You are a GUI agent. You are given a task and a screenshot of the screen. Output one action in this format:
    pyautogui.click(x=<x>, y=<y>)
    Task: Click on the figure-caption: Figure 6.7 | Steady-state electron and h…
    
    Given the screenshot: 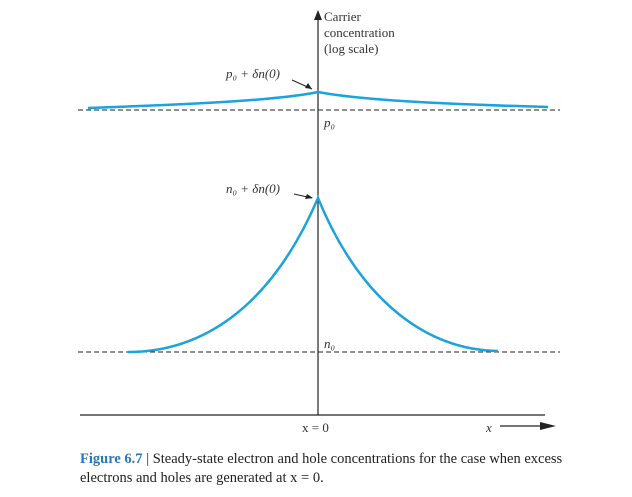 What is the action you would take?
    pyautogui.click(x=340, y=469)
    